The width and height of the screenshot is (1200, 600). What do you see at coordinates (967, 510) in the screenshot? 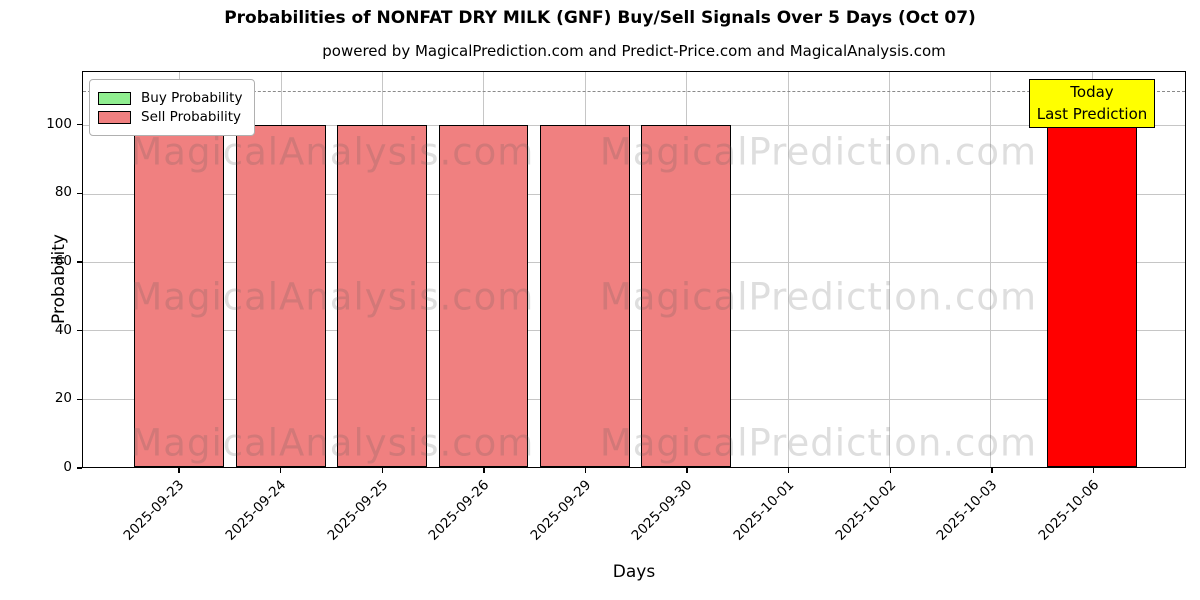
I see `x-tick-label: 2025-10-03` at bounding box center [967, 510].